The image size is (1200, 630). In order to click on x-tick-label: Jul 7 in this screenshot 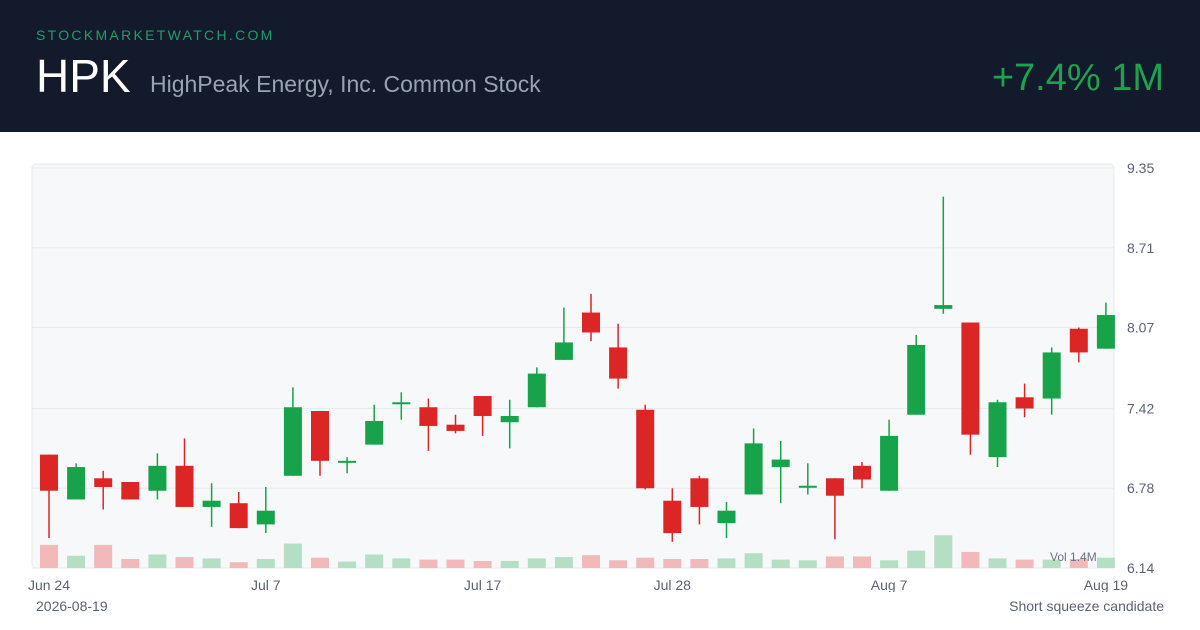, I will do `click(266, 584)`.